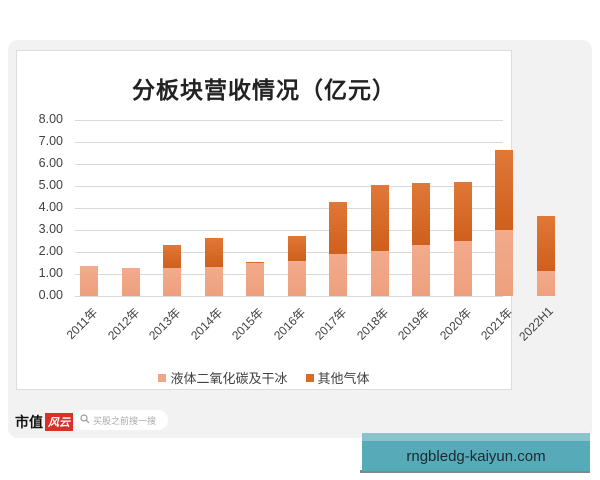  I want to click on y-tick-label: 8.00, so click(50, 119).